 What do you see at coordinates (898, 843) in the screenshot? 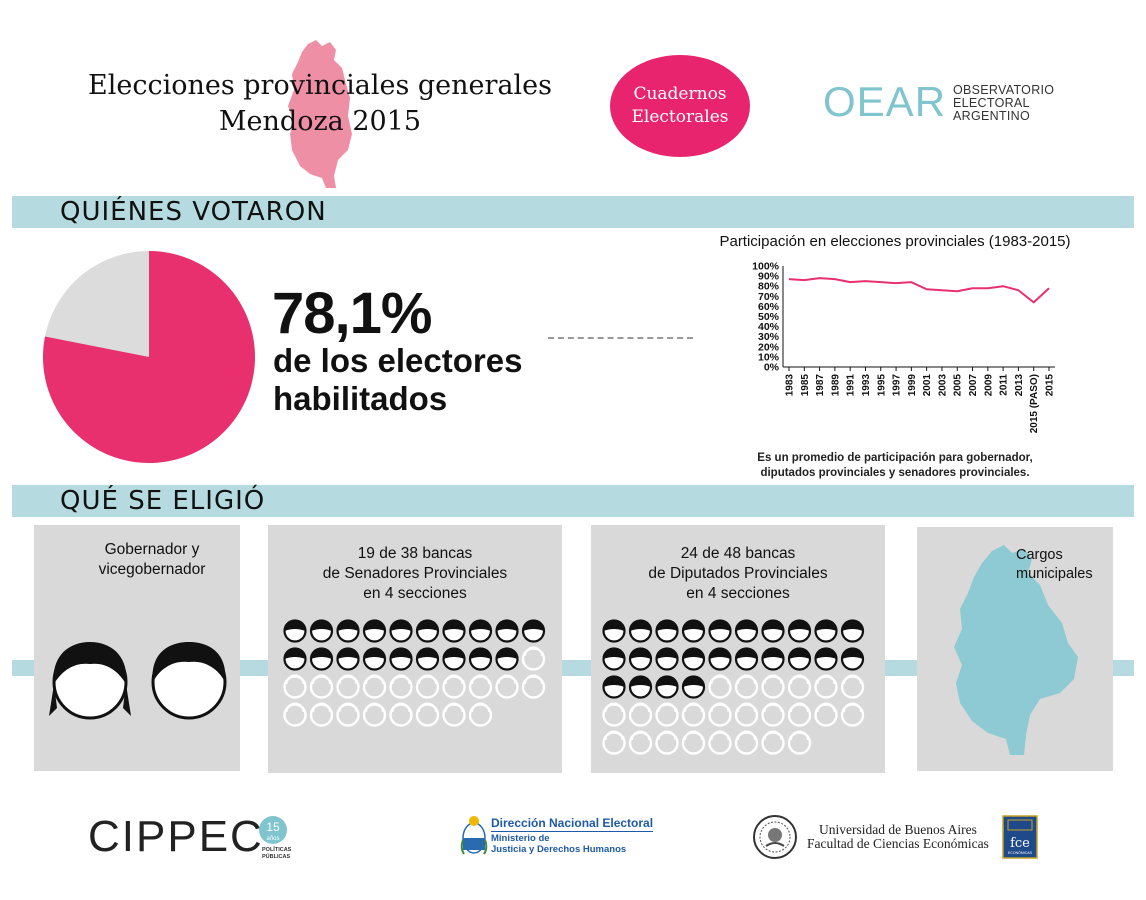
I see `uba-line-2: Facultad de Ciencias Económicas` at bounding box center [898, 843].